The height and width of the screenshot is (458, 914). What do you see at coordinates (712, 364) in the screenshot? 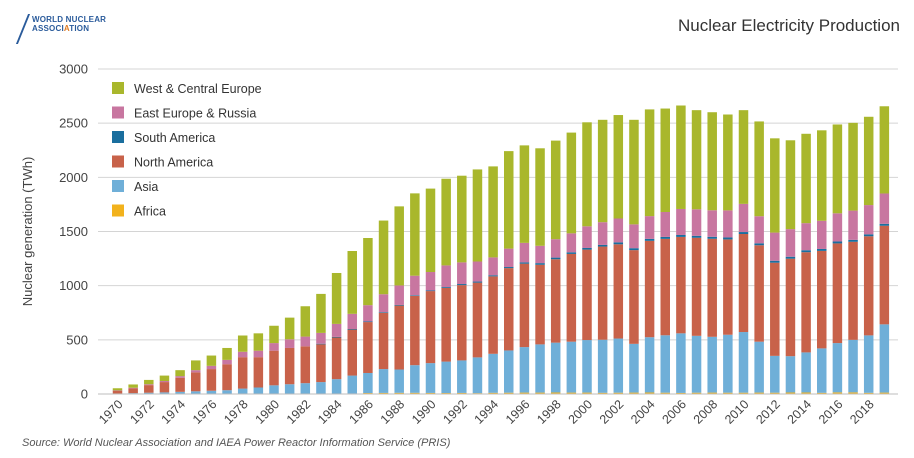
I see `bar-asia-2008` at bounding box center [712, 364].